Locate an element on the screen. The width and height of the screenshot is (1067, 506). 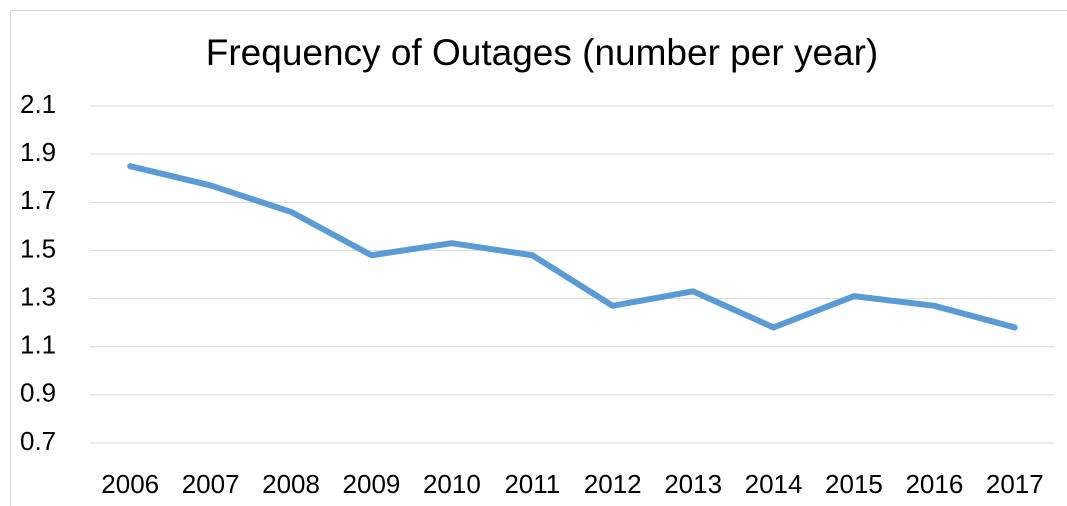
x-tick-label: 2016 is located at coordinates (934, 484).